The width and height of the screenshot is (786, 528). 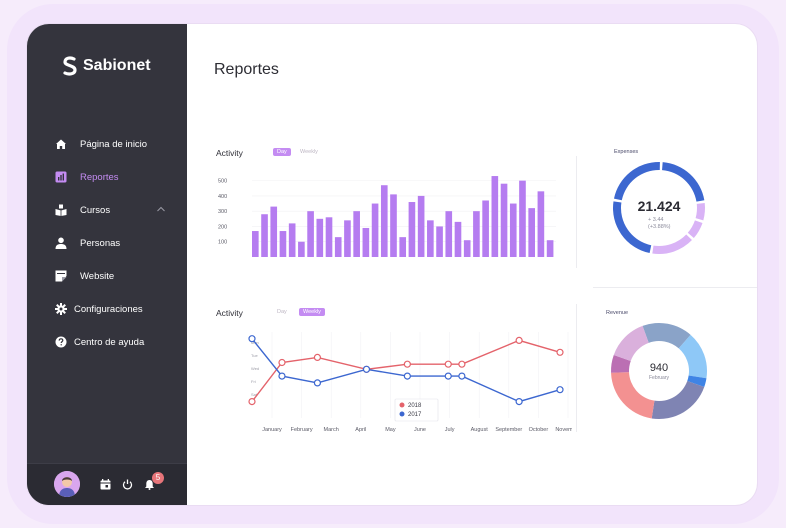 I want to click on book-icon, so click(x=61, y=210).